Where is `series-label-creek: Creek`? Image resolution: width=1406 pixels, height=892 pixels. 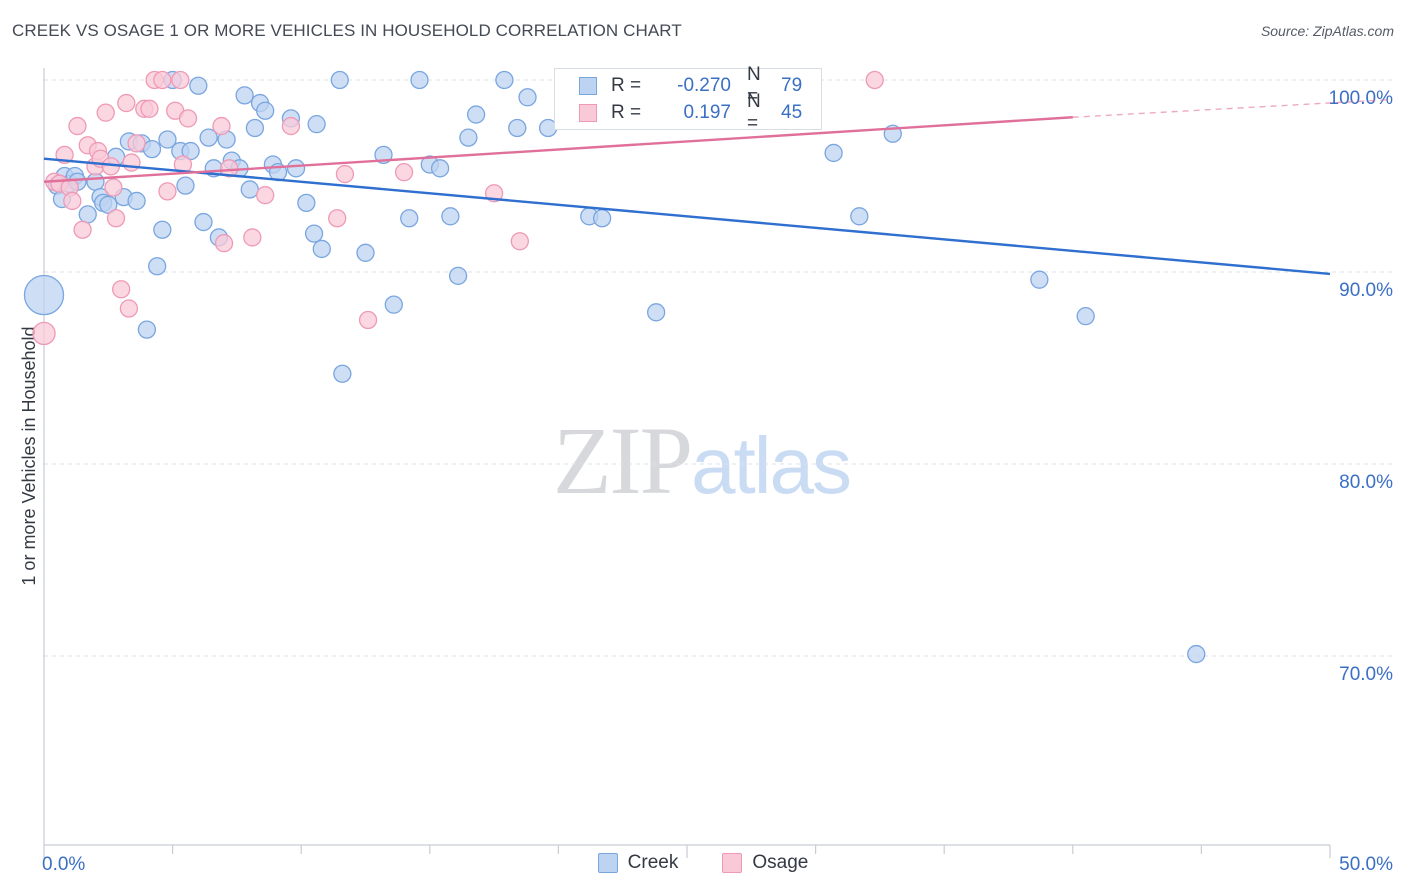
series-label-creek: Creek is located at coordinates (653, 862).